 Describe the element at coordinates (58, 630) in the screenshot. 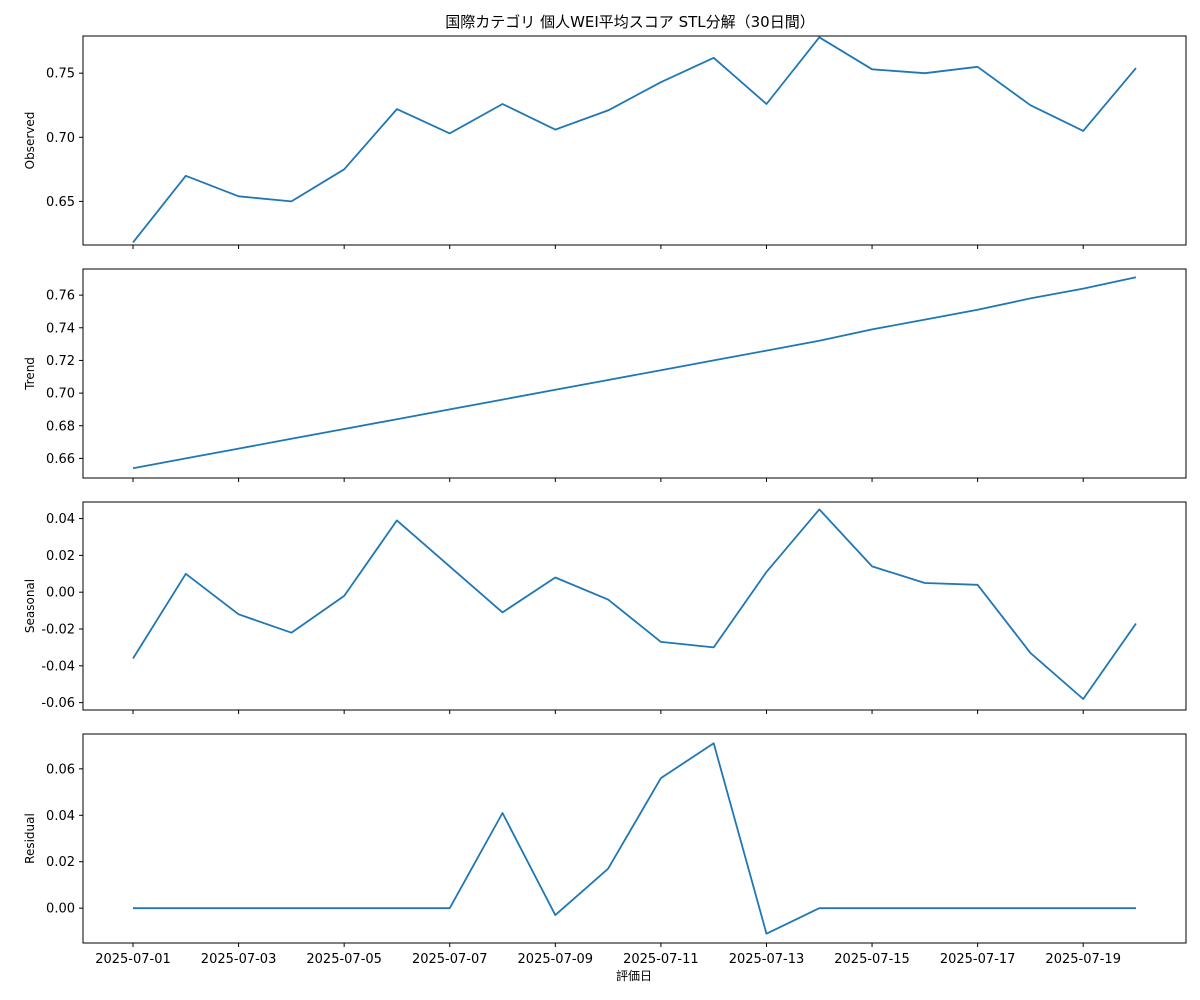

I see `seasonal-y-tick-label: -0.02` at that location.